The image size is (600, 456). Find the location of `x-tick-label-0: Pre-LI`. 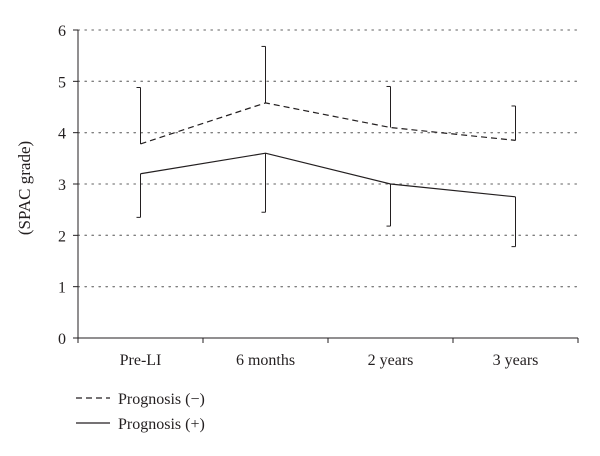

x-tick-label-0: Pre-LI is located at coordinates (141, 360).